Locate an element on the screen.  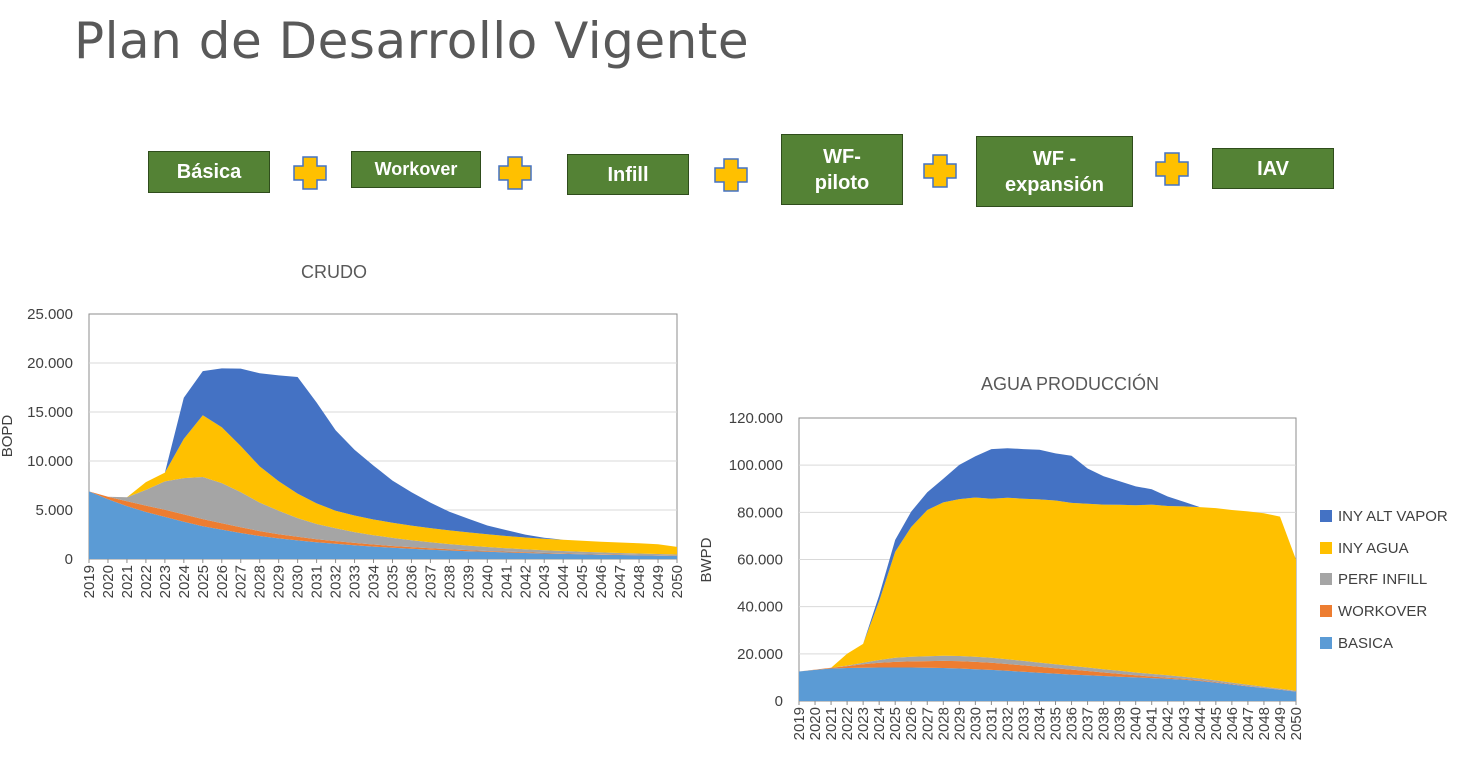
chart-agua-xtick-label: 2030 is located at coordinates (975, 723).